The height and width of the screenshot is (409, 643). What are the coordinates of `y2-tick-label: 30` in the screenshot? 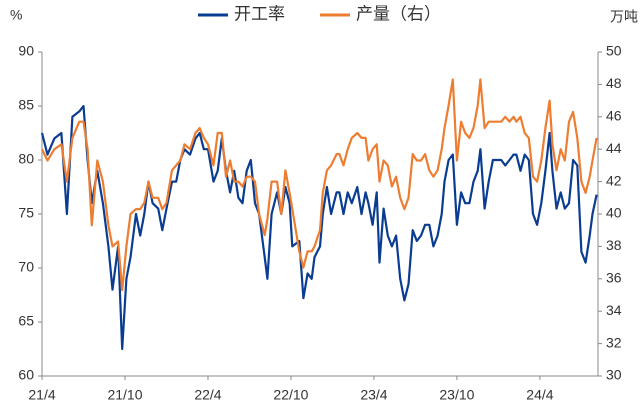 It's located at (614, 375).